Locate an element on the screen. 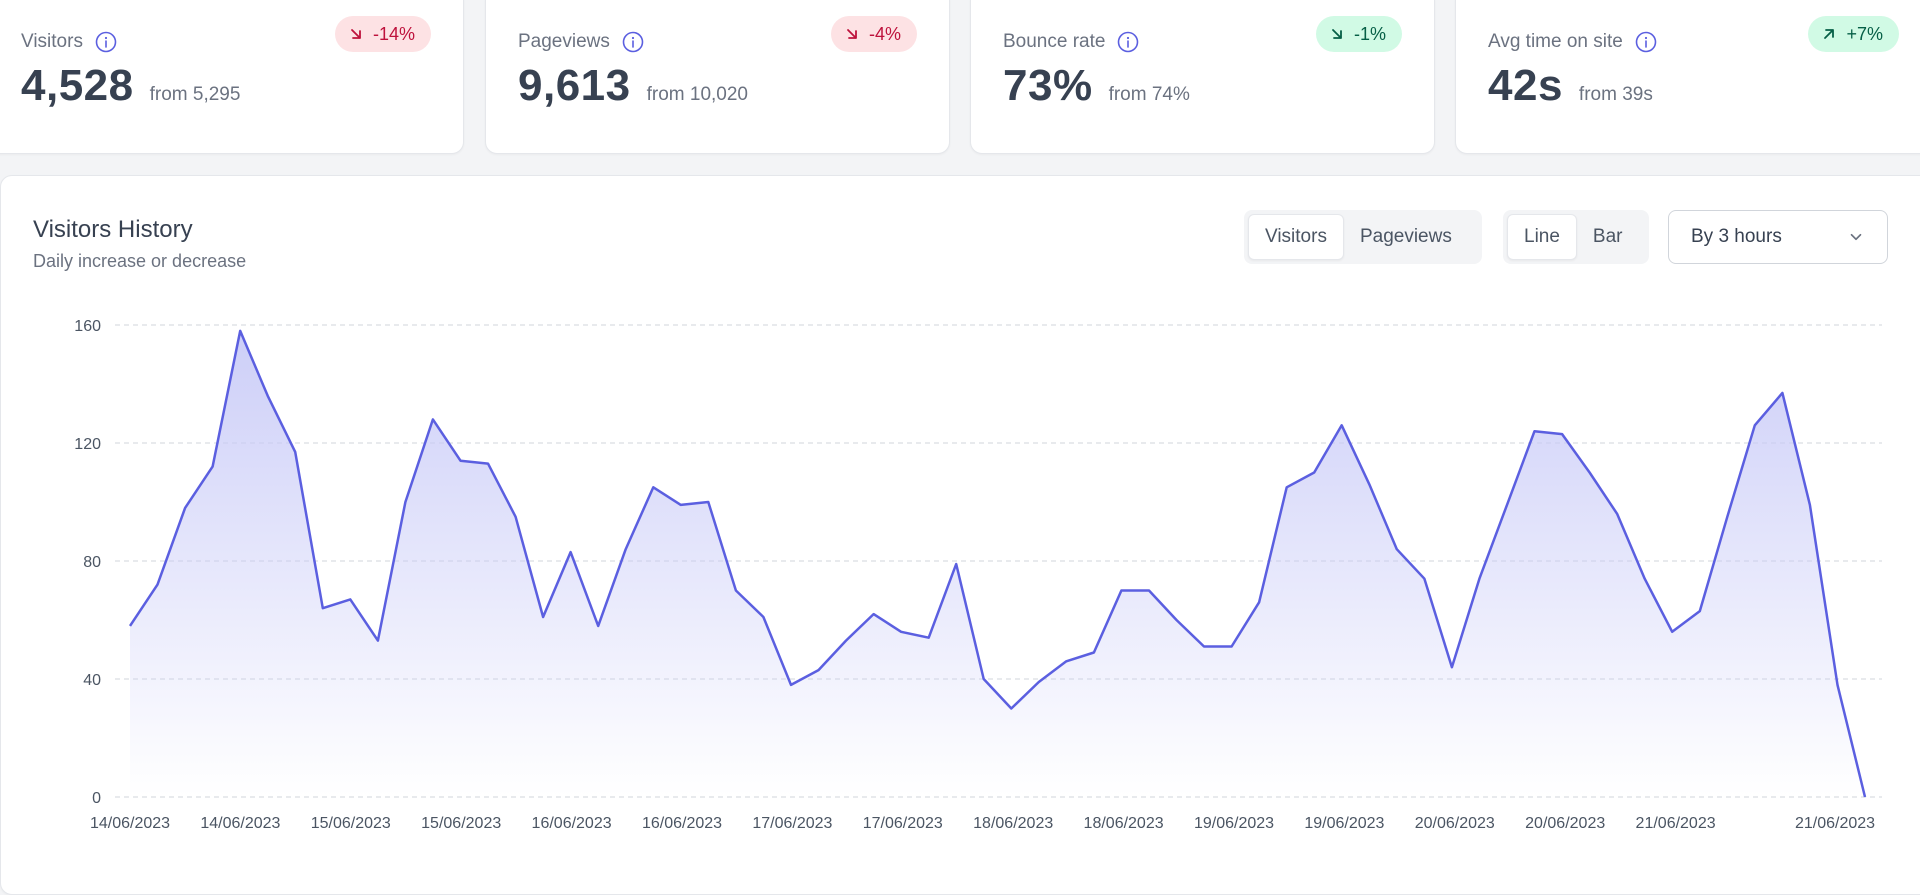  stat-previous-value: from 10,020 is located at coordinates (697, 94).